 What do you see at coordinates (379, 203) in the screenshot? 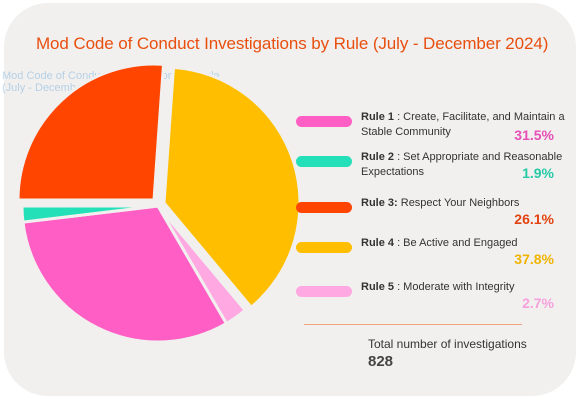
I see `legend-rule-name: Rule 3:` at bounding box center [379, 203].